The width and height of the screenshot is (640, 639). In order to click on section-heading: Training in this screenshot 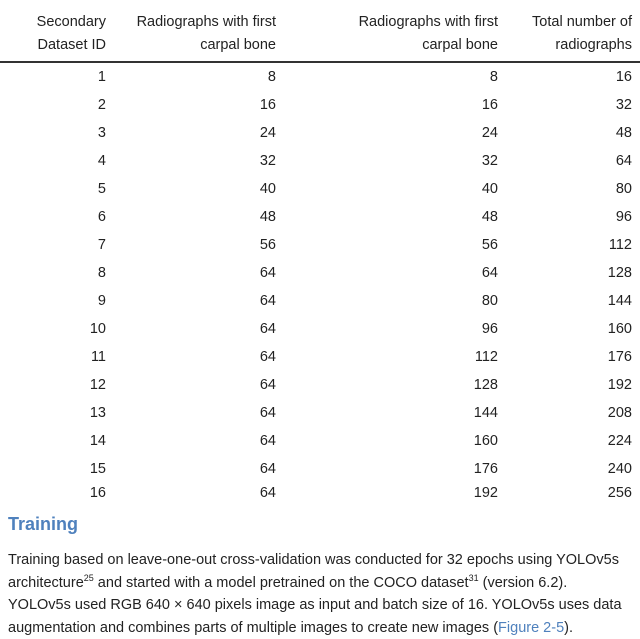, I will do `click(43, 524)`.